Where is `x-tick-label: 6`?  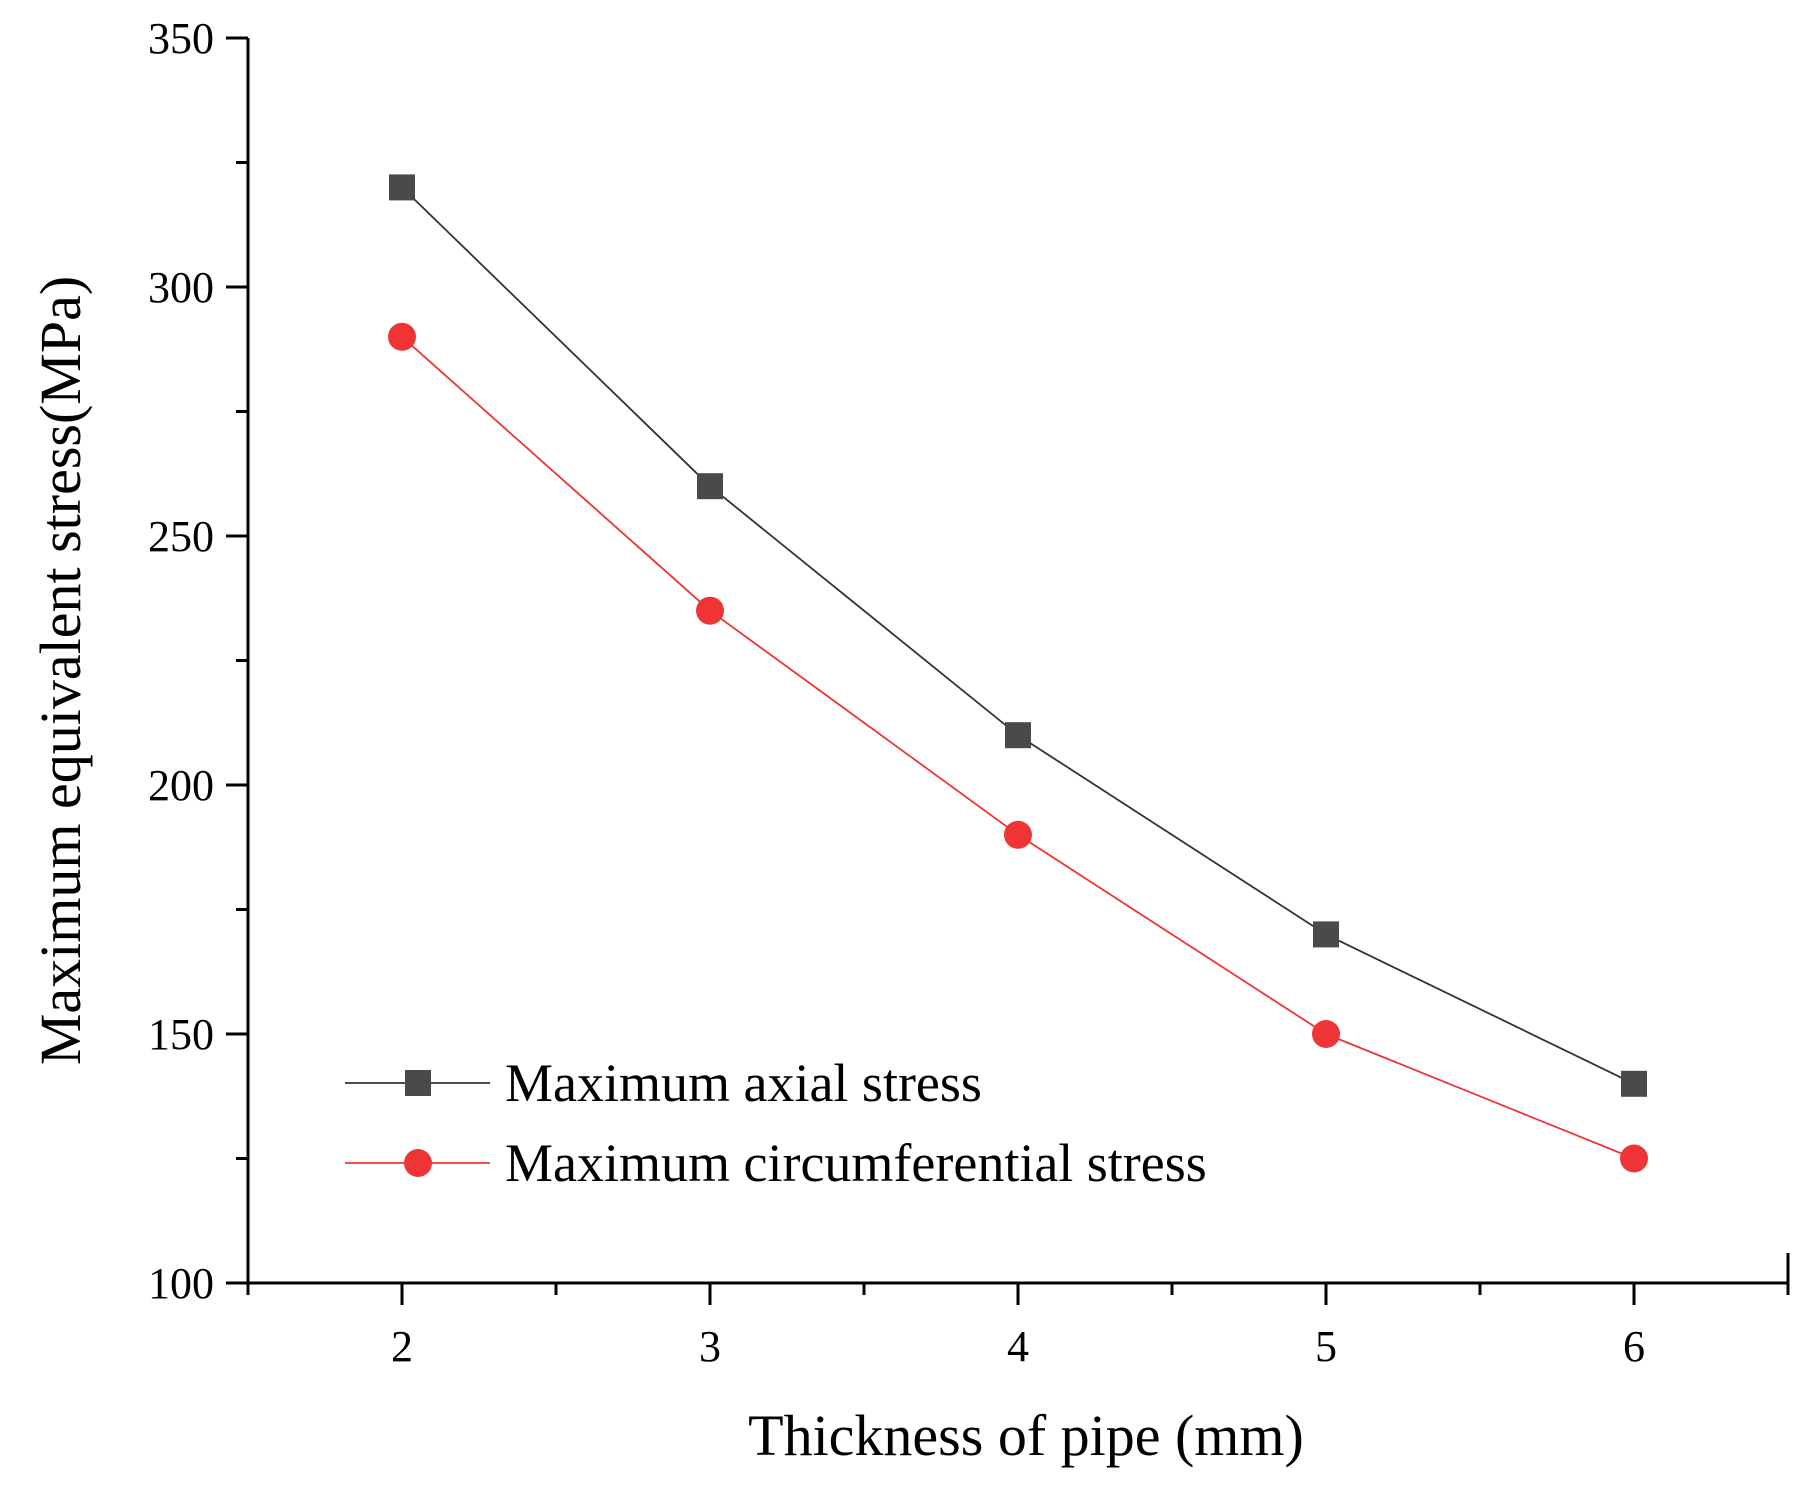 x-tick-label: 6 is located at coordinates (1634, 1346).